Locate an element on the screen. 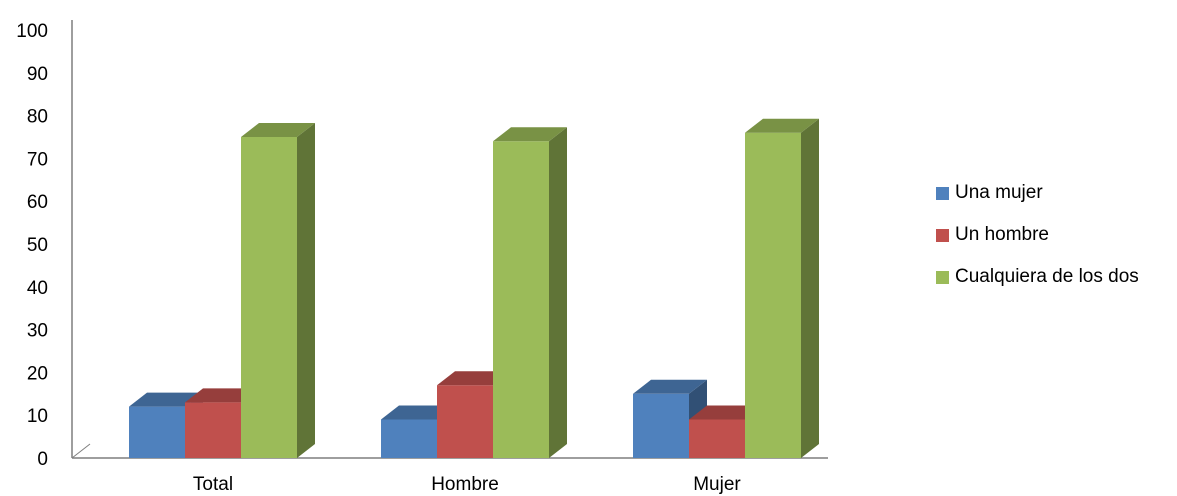 The image size is (1177, 496). legend-item-una-mujer: Una mujer is located at coordinates (1037, 193).